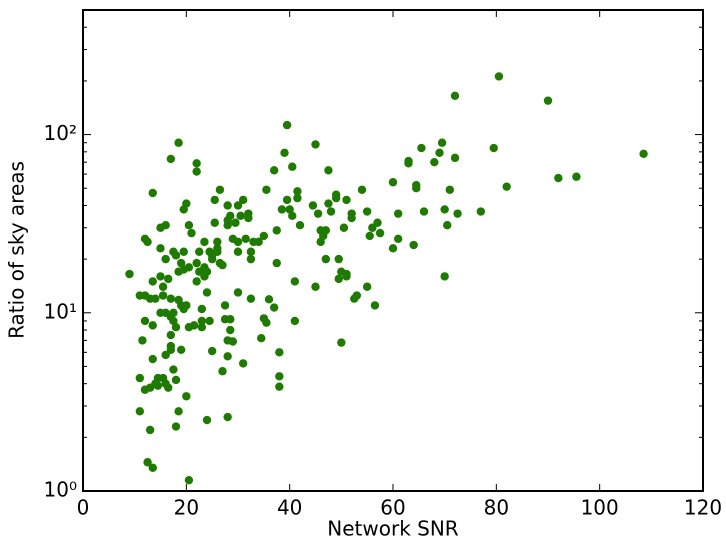 This screenshot has height=545, width=726. What do you see at coordinates (17, 250) in the screenshot?
I see `y-axis-label: Ratio of sky areas` at bounding box center [17, 250].